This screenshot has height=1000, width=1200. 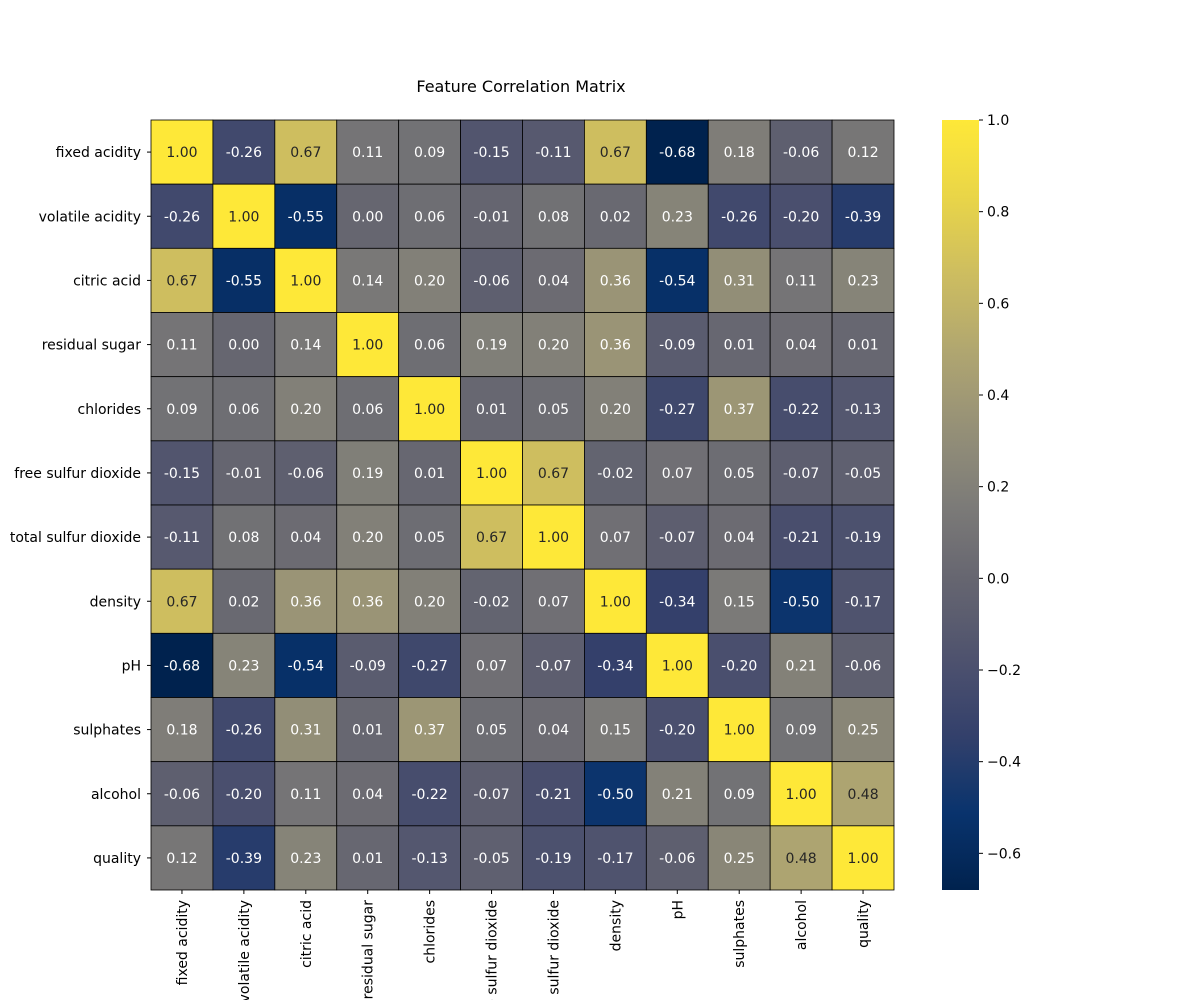 What do you see at coordinates (615, 859) in the screenshot?
I see `cell-value-label: -0.17` at bounding box center [615, 859].